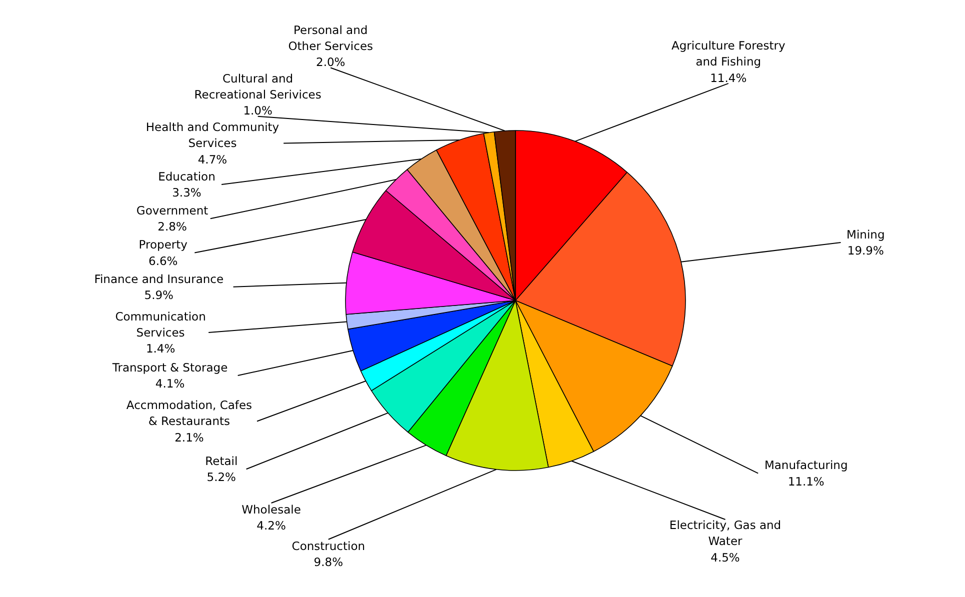 This screenshot has height=597, width=965. What do you see at coordinates (213, 135) in the screenshot?
I see `slice-label: Health and Community Services` at bounding box center [213, 135].